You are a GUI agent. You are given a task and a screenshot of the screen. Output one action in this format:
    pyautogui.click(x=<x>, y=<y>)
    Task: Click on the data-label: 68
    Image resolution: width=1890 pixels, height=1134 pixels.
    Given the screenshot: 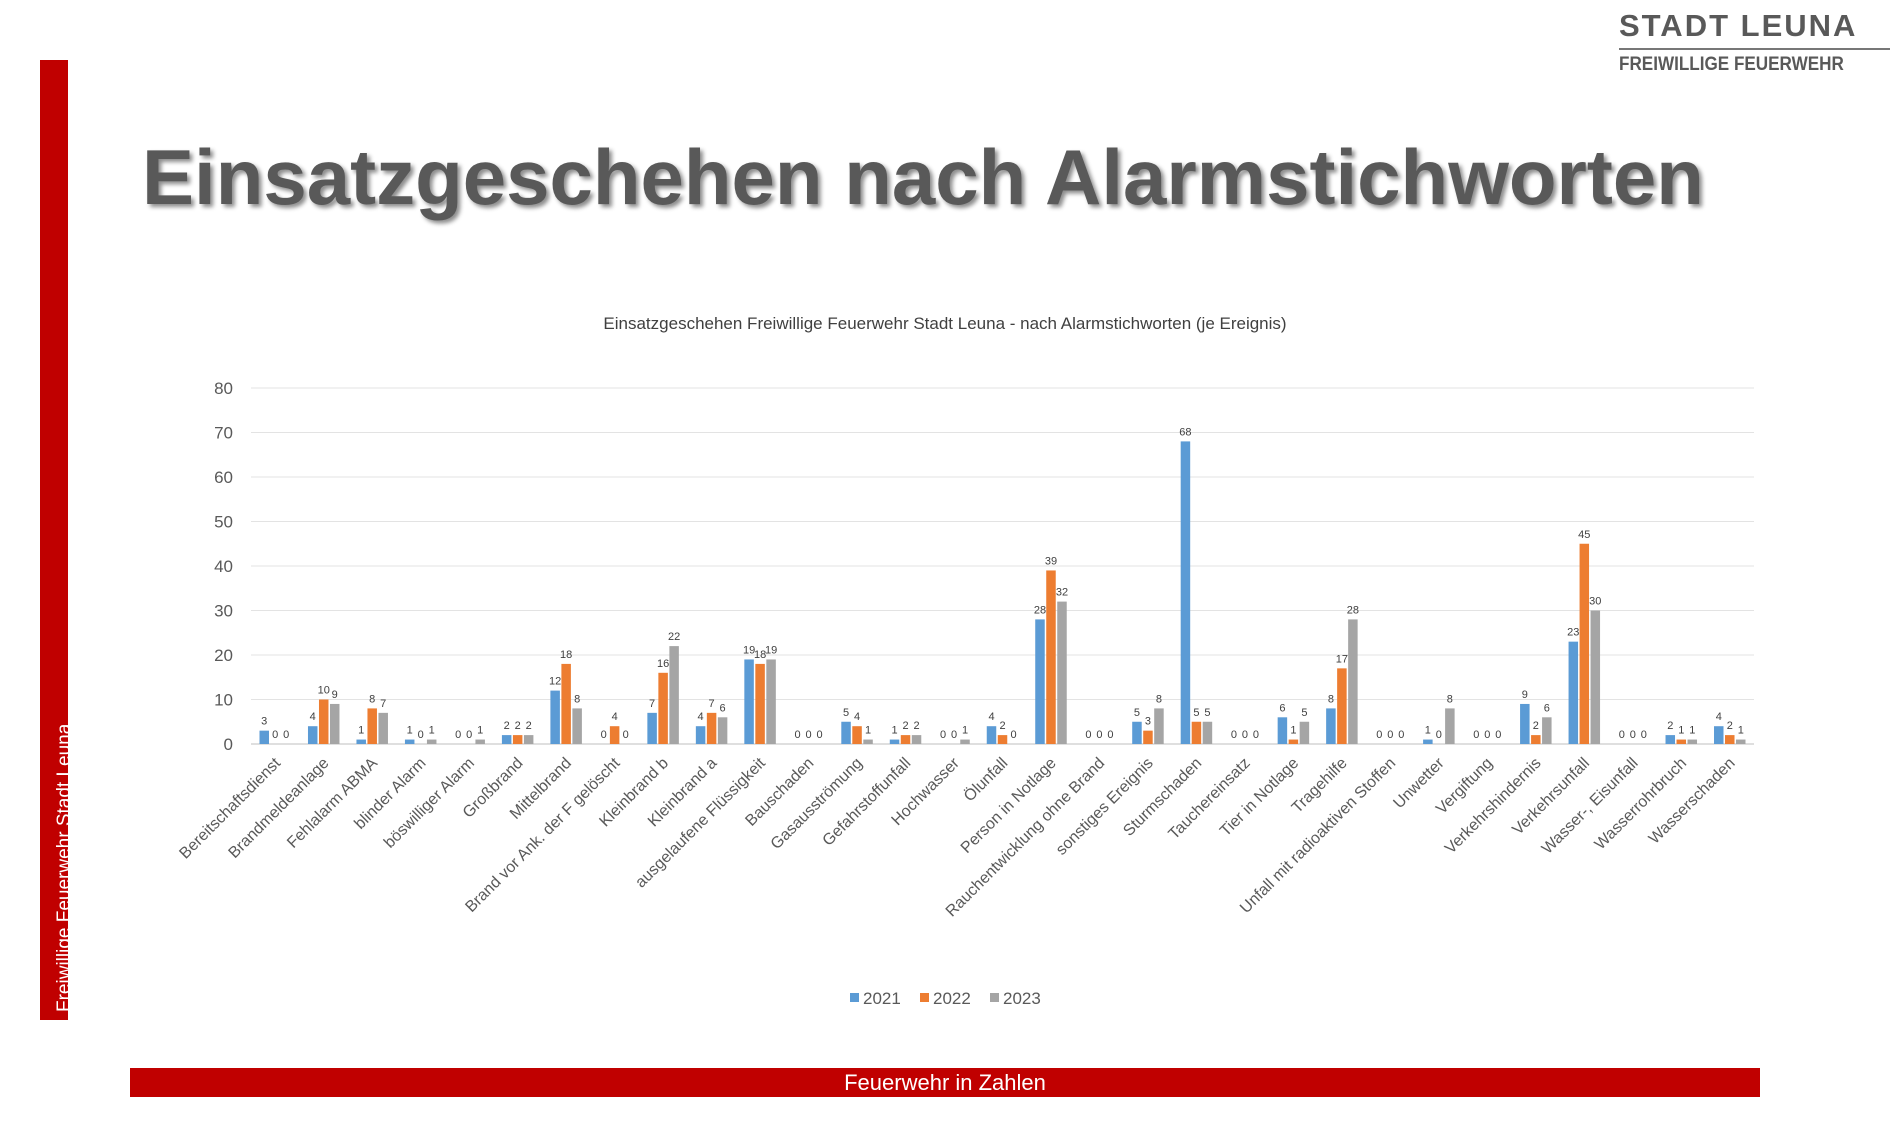 What is the action you would take?
    pyautogui.click(x=1185, y=432)
    